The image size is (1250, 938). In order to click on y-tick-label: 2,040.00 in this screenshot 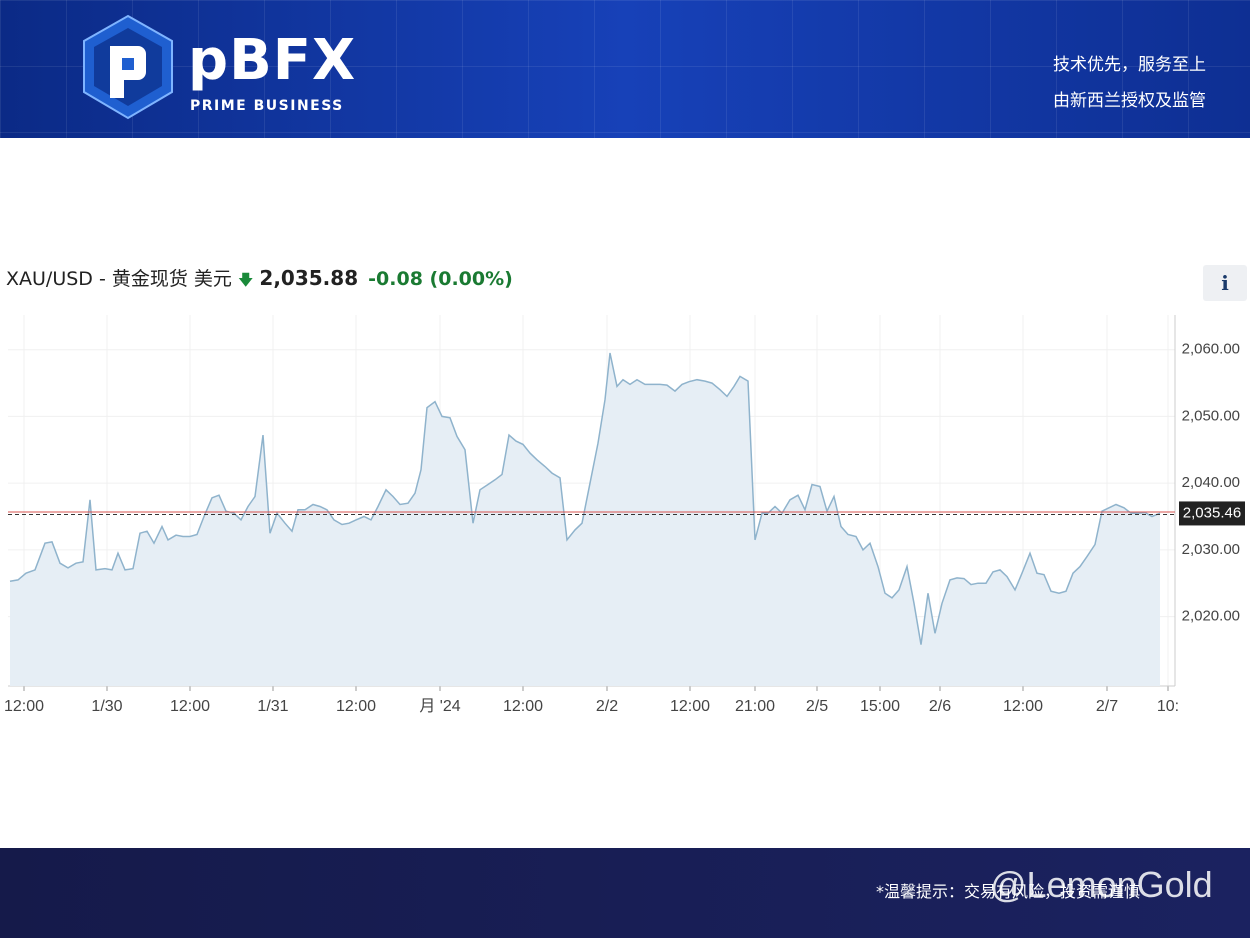, I will do `click(1211, 482)`.